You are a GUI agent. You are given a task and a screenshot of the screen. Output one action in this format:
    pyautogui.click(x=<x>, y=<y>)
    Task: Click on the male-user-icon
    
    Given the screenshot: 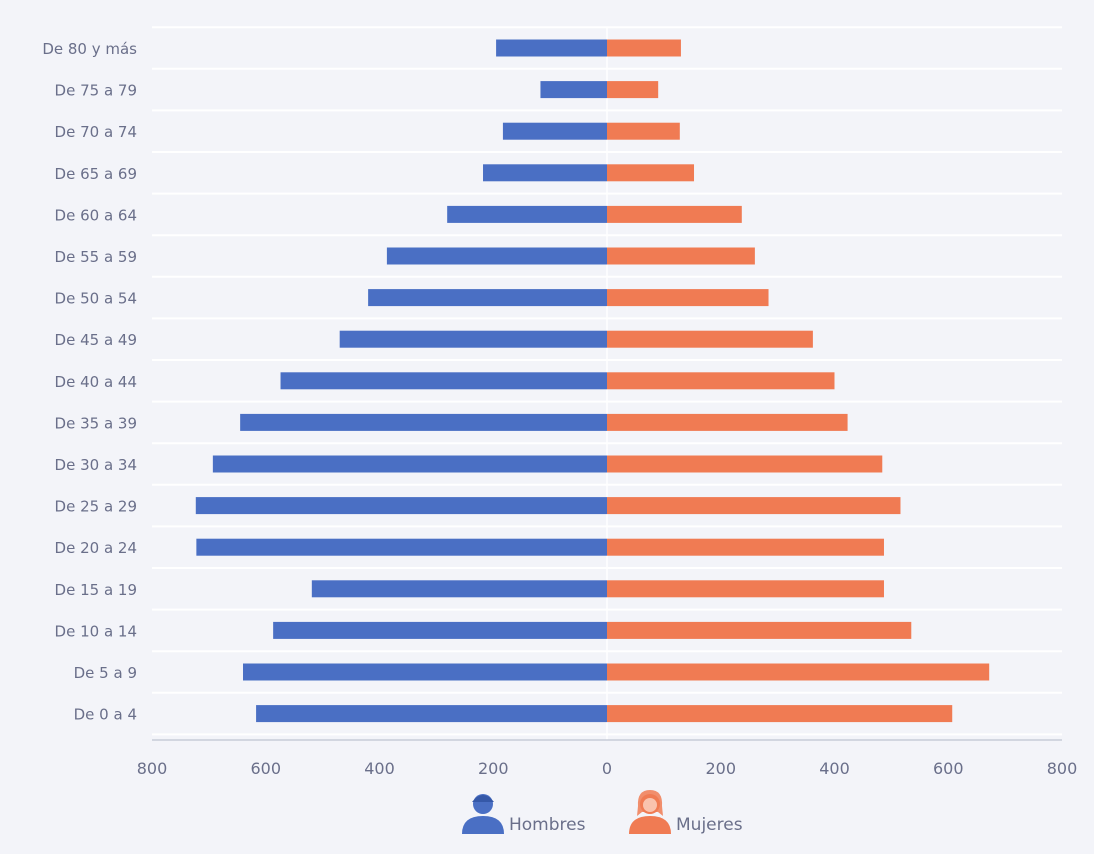 What is the action you would take?
    pyautogui.click(x=483, y=814)
    